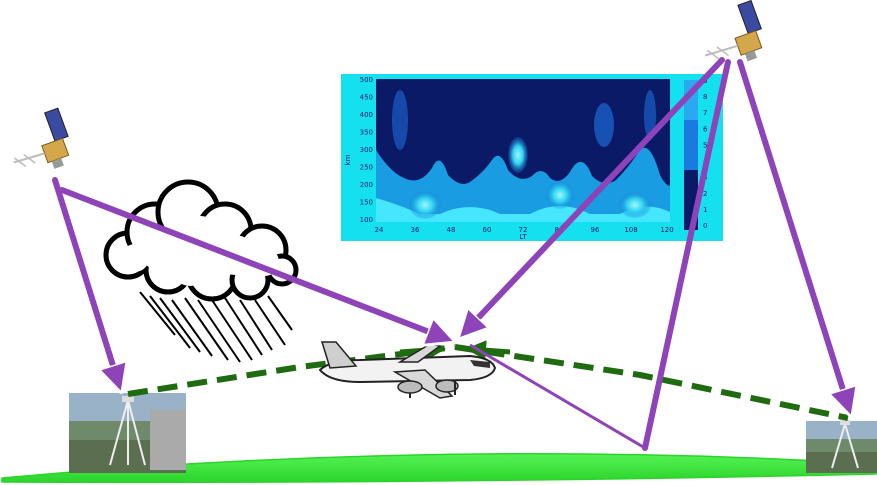 The width and height of the screenshot is (877, 485). Describe the element at coordinates (630, 230) in the screenshot. I see `x-tick-label: 108` at that location.